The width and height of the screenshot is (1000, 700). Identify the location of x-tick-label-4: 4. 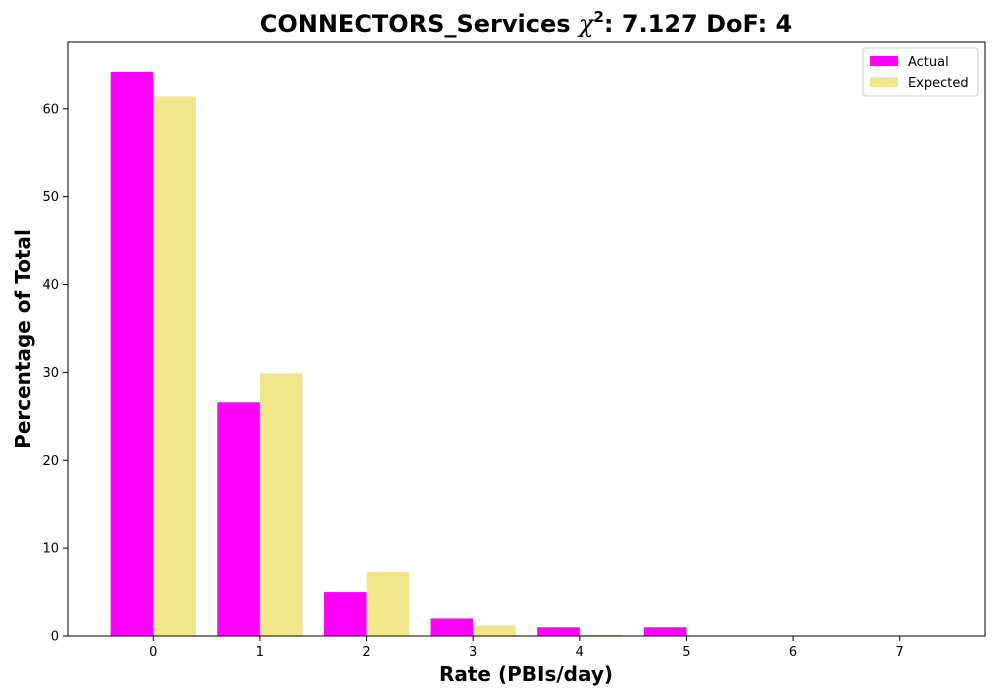
(580, 652).